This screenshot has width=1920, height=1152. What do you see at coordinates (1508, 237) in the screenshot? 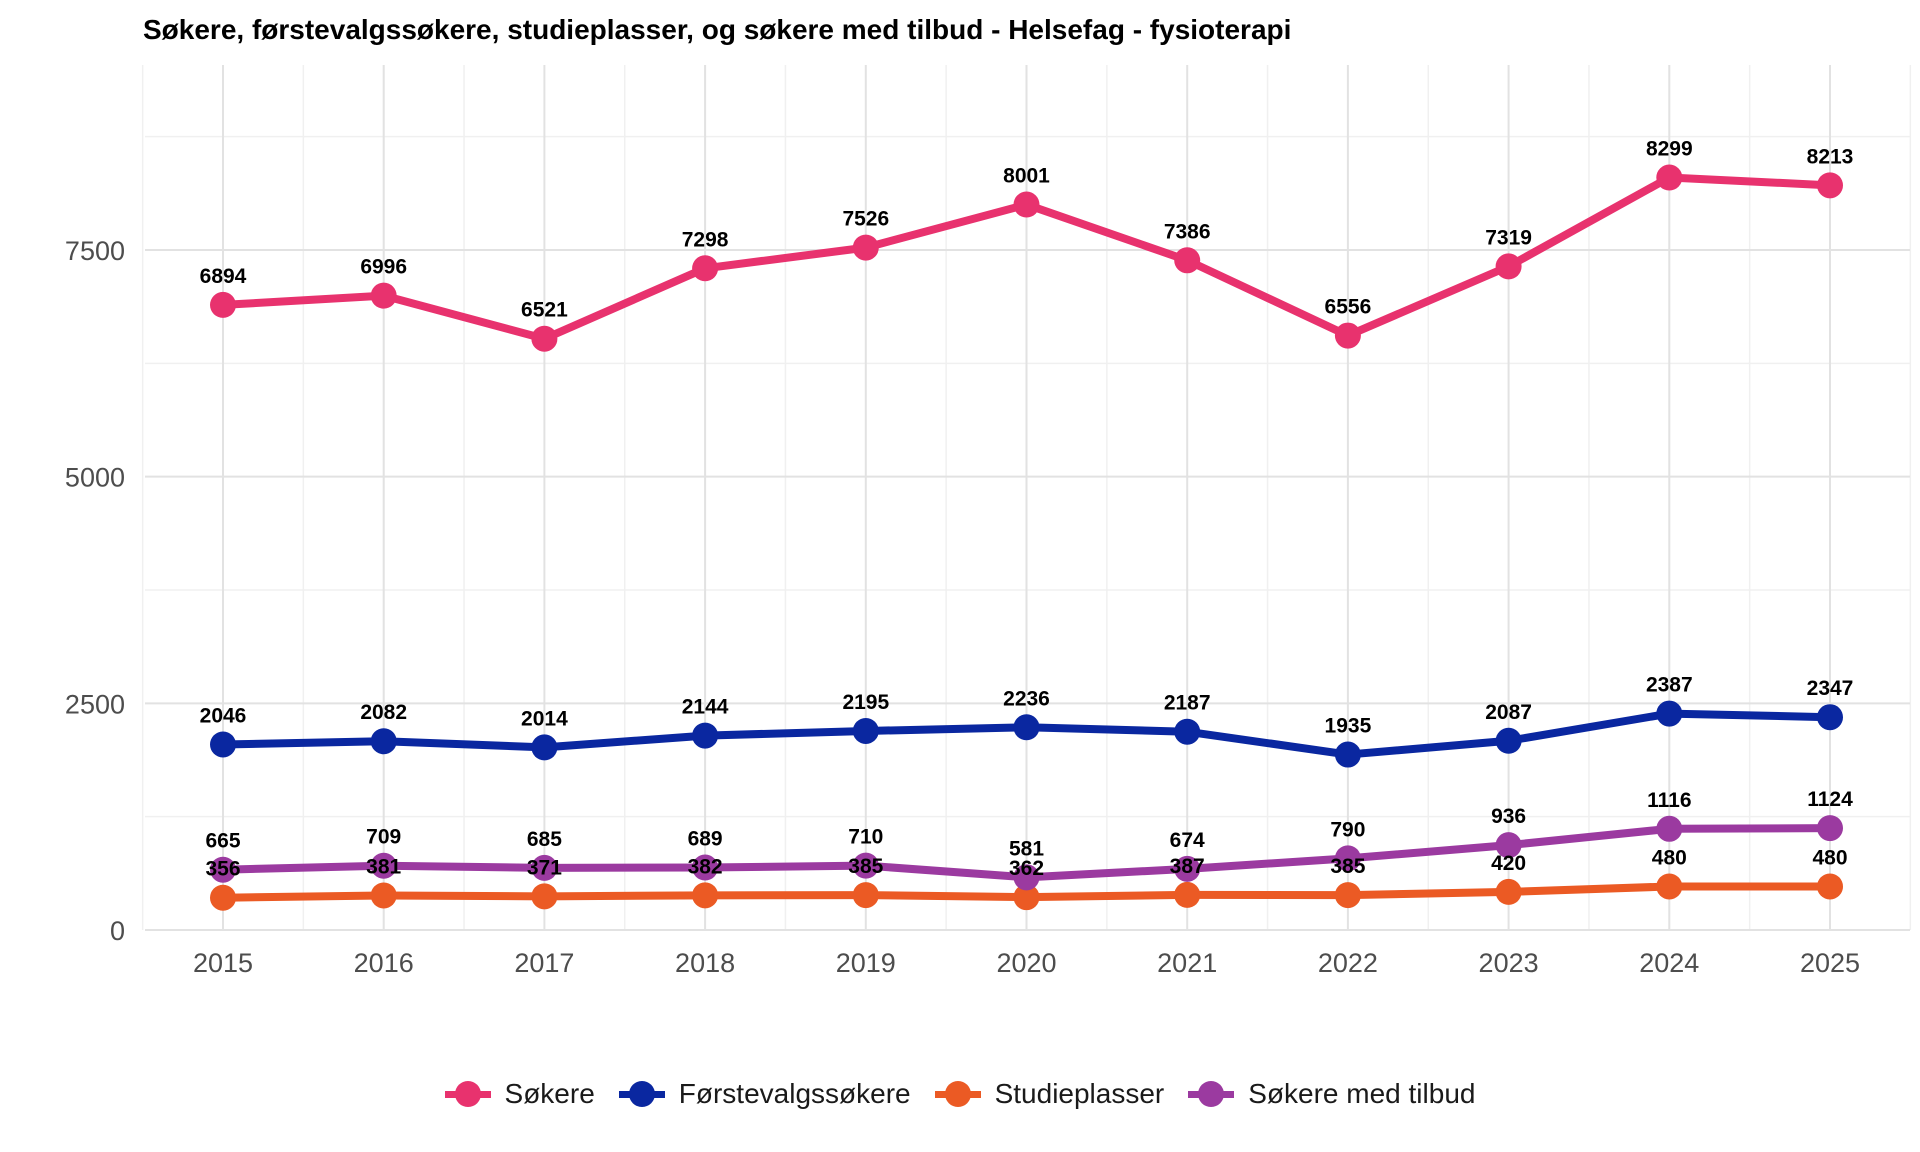
I see `data-label: 7319` at bounding box center [1508, 237].